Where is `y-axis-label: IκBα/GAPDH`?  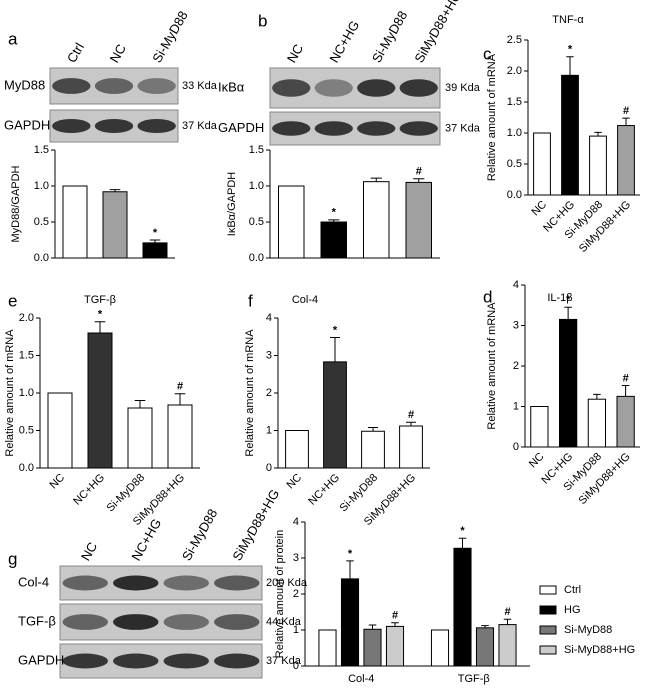 y-axis-label: IκBα/GAPDH is located at coordinates (232, 204).